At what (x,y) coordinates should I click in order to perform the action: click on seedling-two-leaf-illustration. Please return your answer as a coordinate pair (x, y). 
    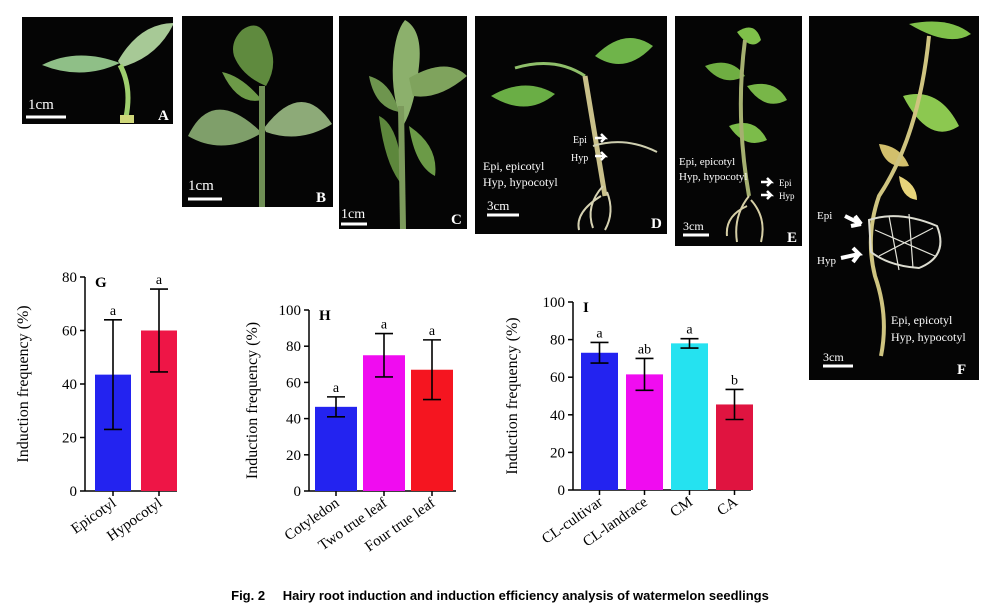
    Looking at the image, I should click on (260, 116).